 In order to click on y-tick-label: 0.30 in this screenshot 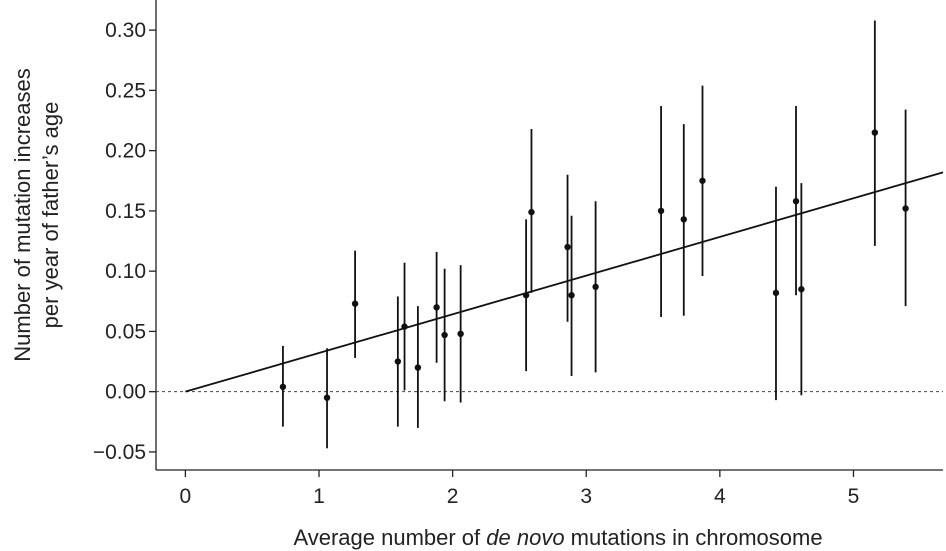, I will do `click(125, 30)`.